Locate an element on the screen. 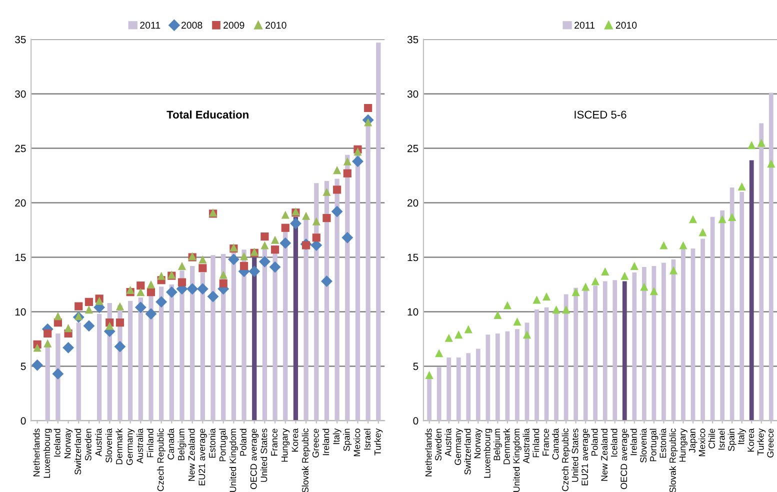 The height and width of the screenshot is (492, 777). x-tick-label: Sweden is located at coordinates (88, 444).